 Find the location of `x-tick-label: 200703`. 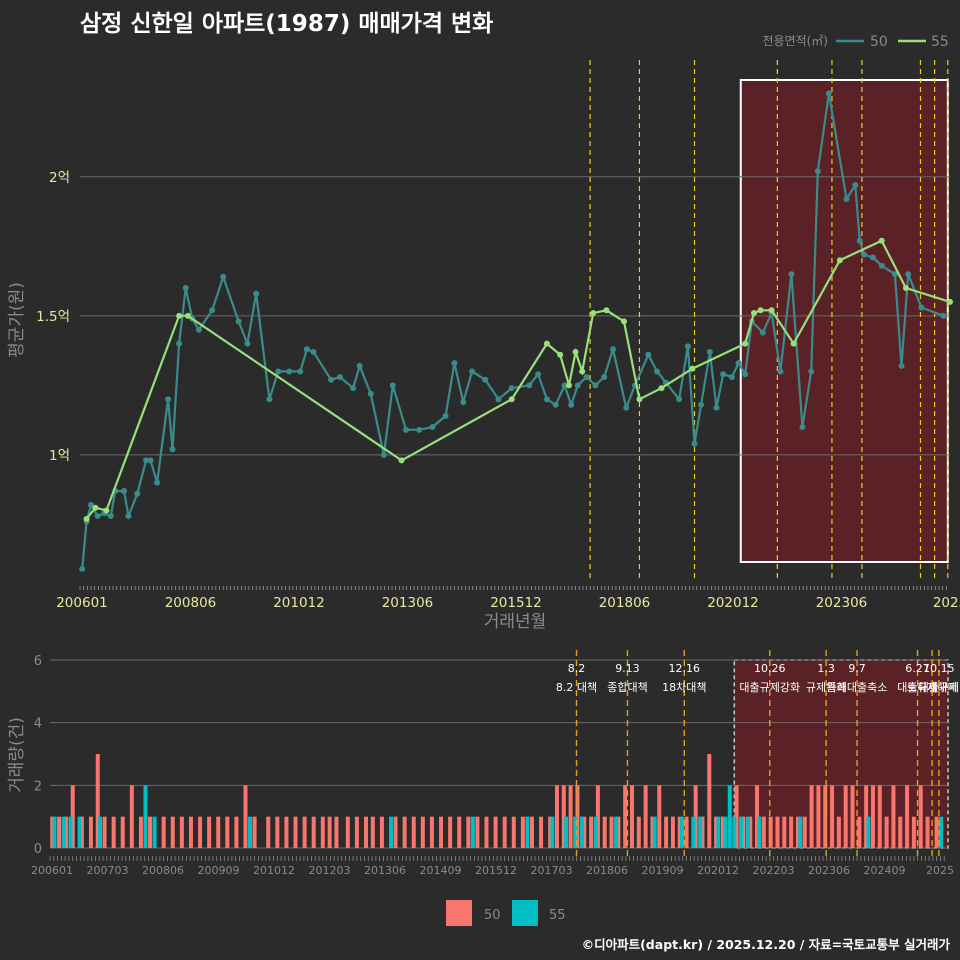

x-tick-label: 200703 is located at coordinates (108, 870).